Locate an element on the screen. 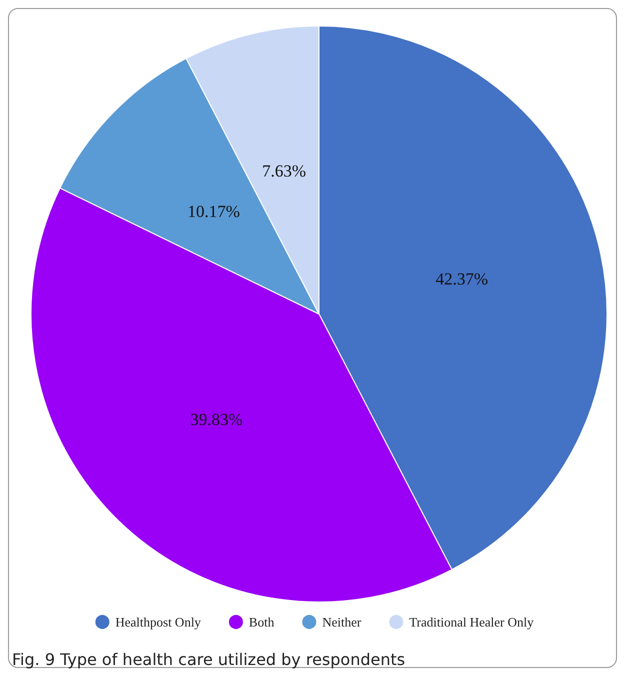 This screenshot has width=627, height=681. legend-label: Both is located at coordinates (261, 622).